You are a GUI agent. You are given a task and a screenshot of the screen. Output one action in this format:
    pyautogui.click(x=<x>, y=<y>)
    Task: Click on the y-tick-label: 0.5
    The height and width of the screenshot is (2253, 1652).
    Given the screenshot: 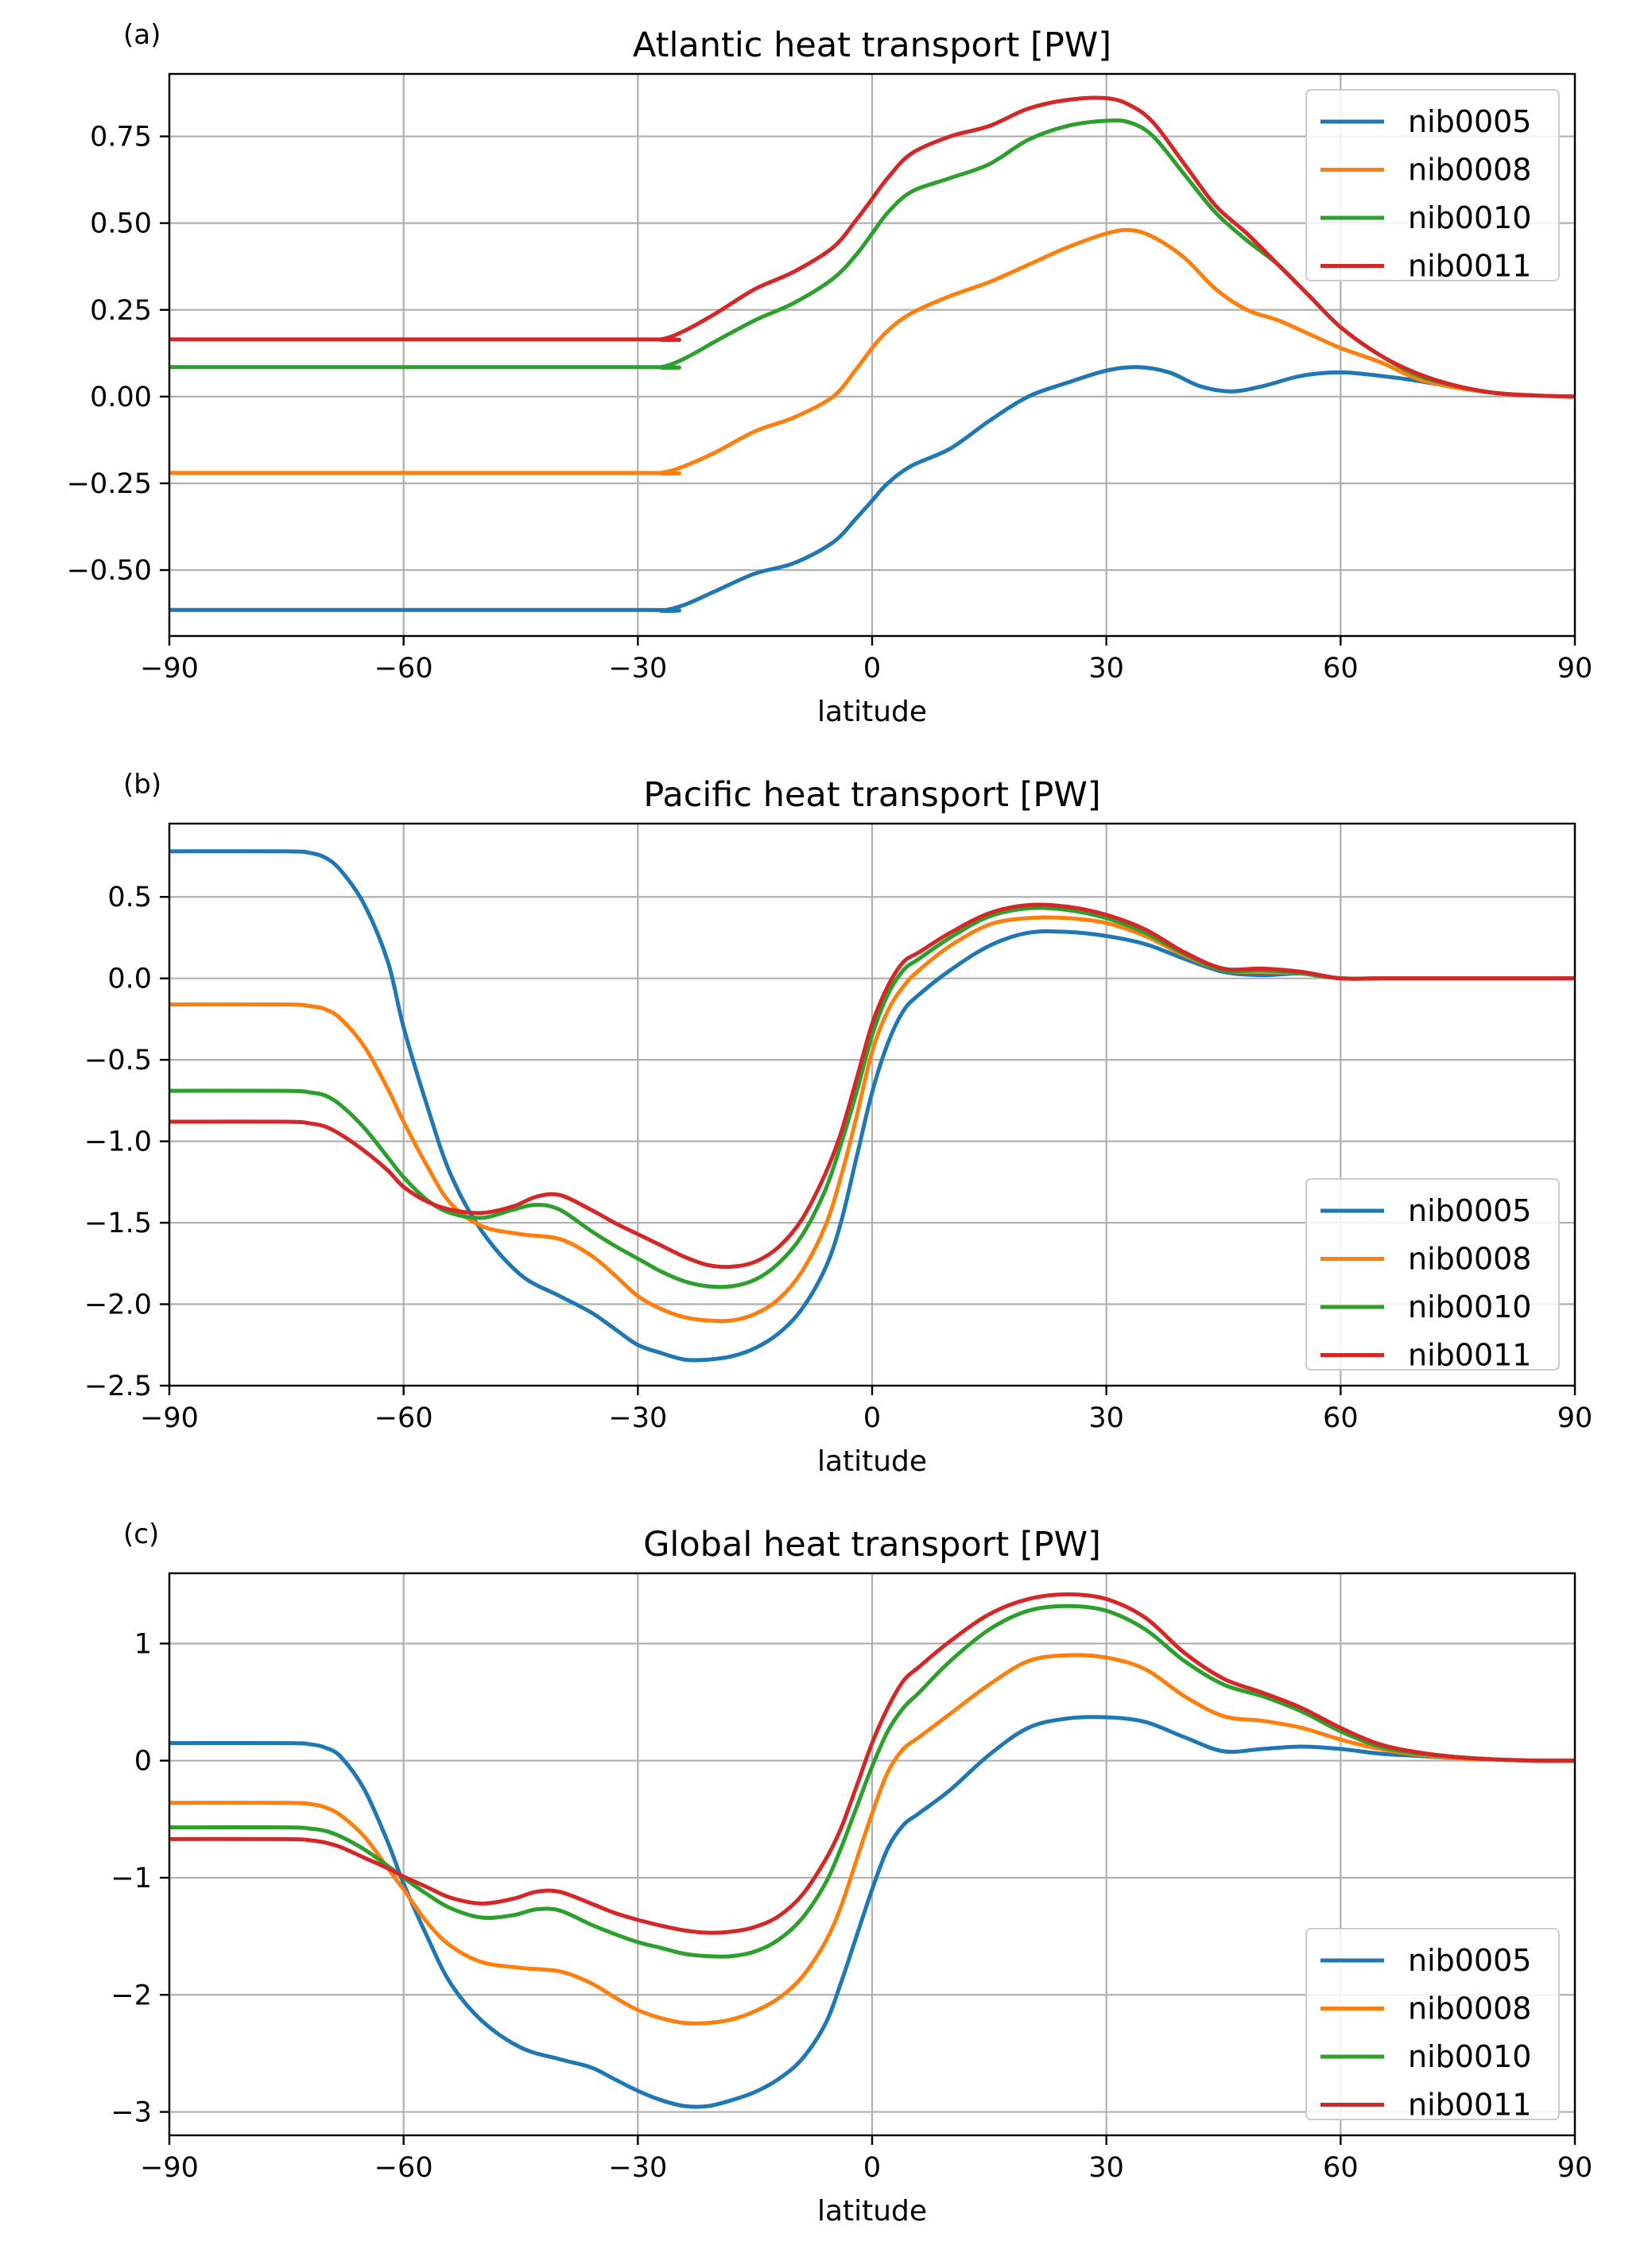 What is the action you would take?
    pyautogui.click(x=129, y=897)
    